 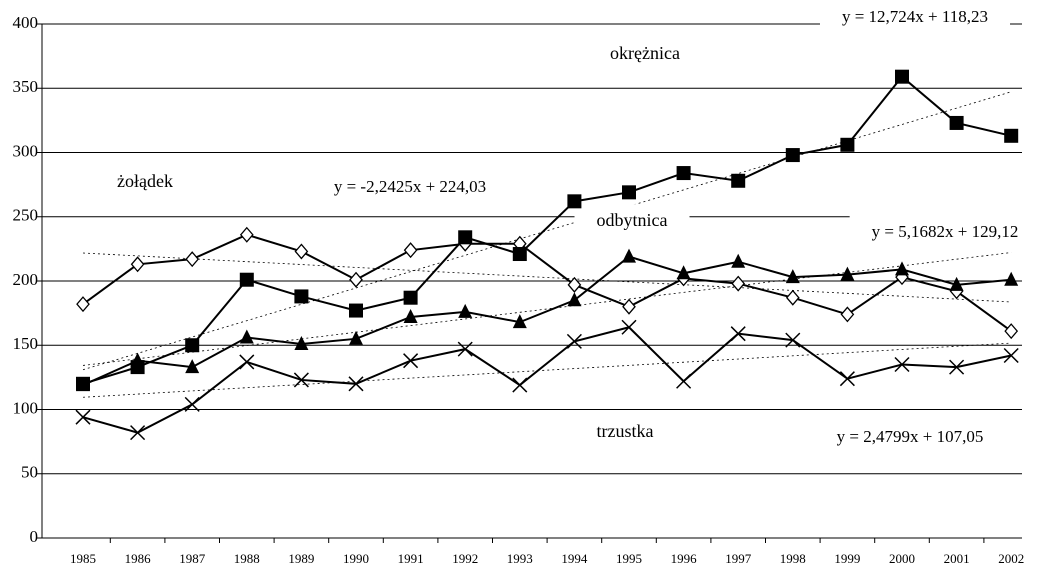 I want to click on x-tick-label: 1994, so click(x=574, y=558).